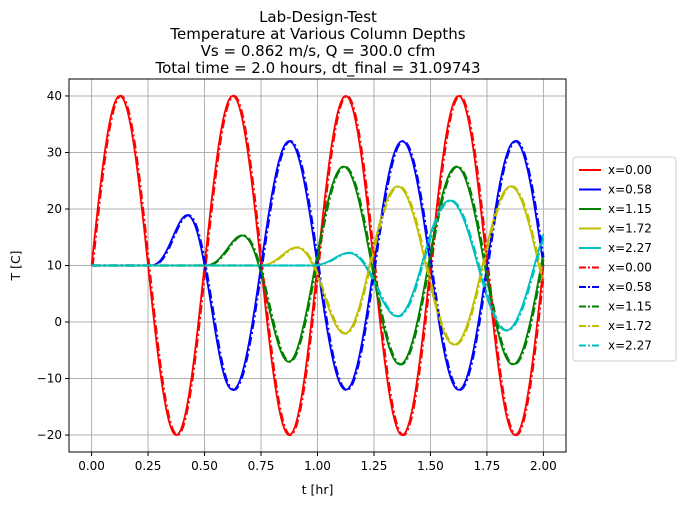  I want to click on x-tick-label: 0.50, so click(204, 466).